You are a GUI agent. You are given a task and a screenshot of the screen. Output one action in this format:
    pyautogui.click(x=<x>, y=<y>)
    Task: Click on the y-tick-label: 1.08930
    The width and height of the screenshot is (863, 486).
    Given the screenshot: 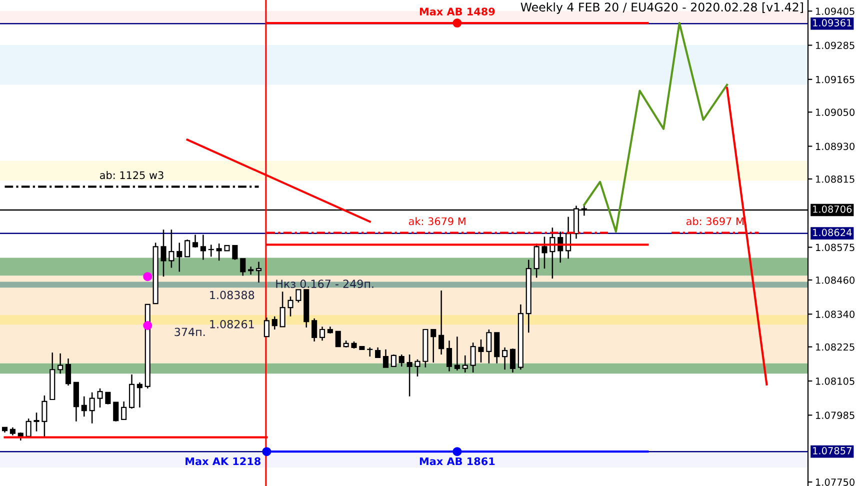 What is the action you would take?
    pyautogui.click(x=835, y=146)
    